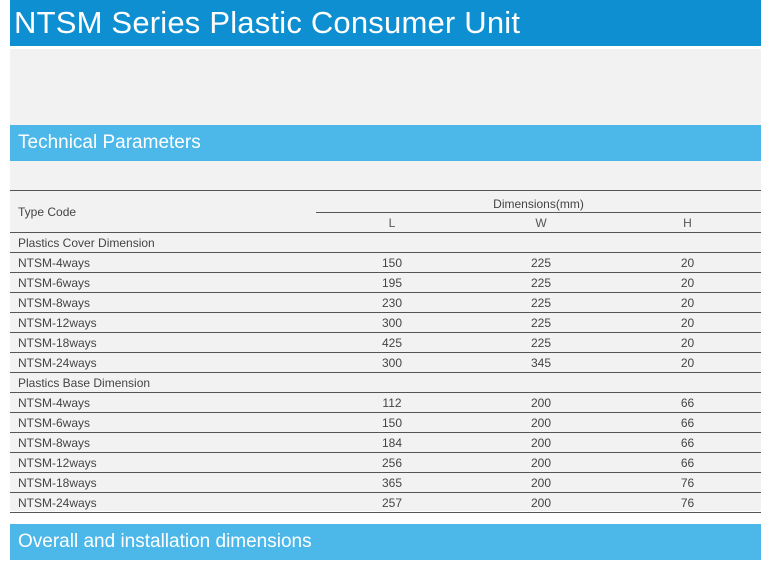 This screenshot has width=779, height=575. I want to click on group-label: Plastics Base Dimension, so click(385, 382).